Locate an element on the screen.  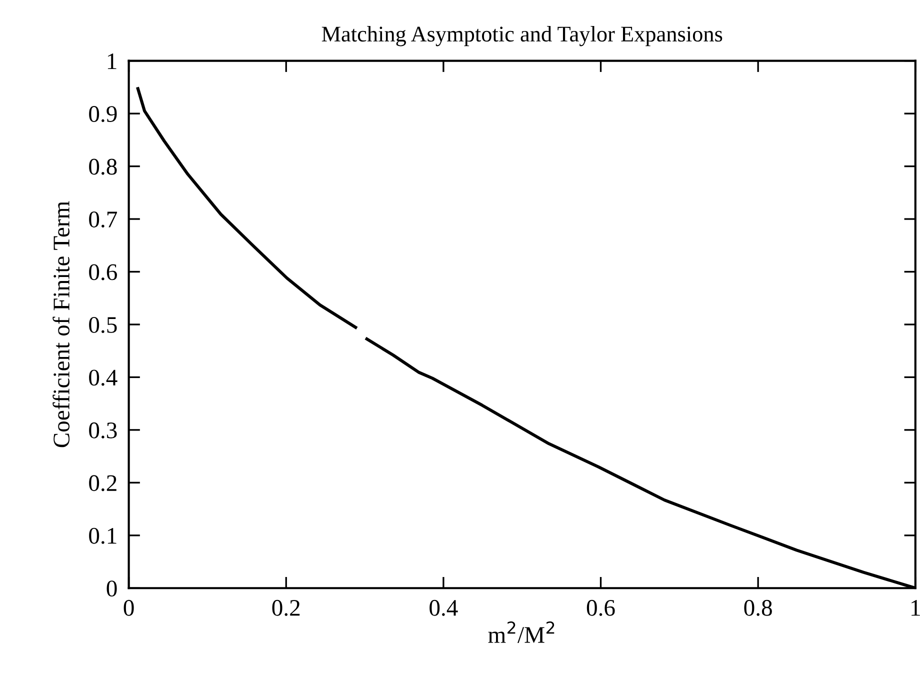
chart-title: Matching Asymptotic and Taylor Expansions is located at coordinates (522, 36).